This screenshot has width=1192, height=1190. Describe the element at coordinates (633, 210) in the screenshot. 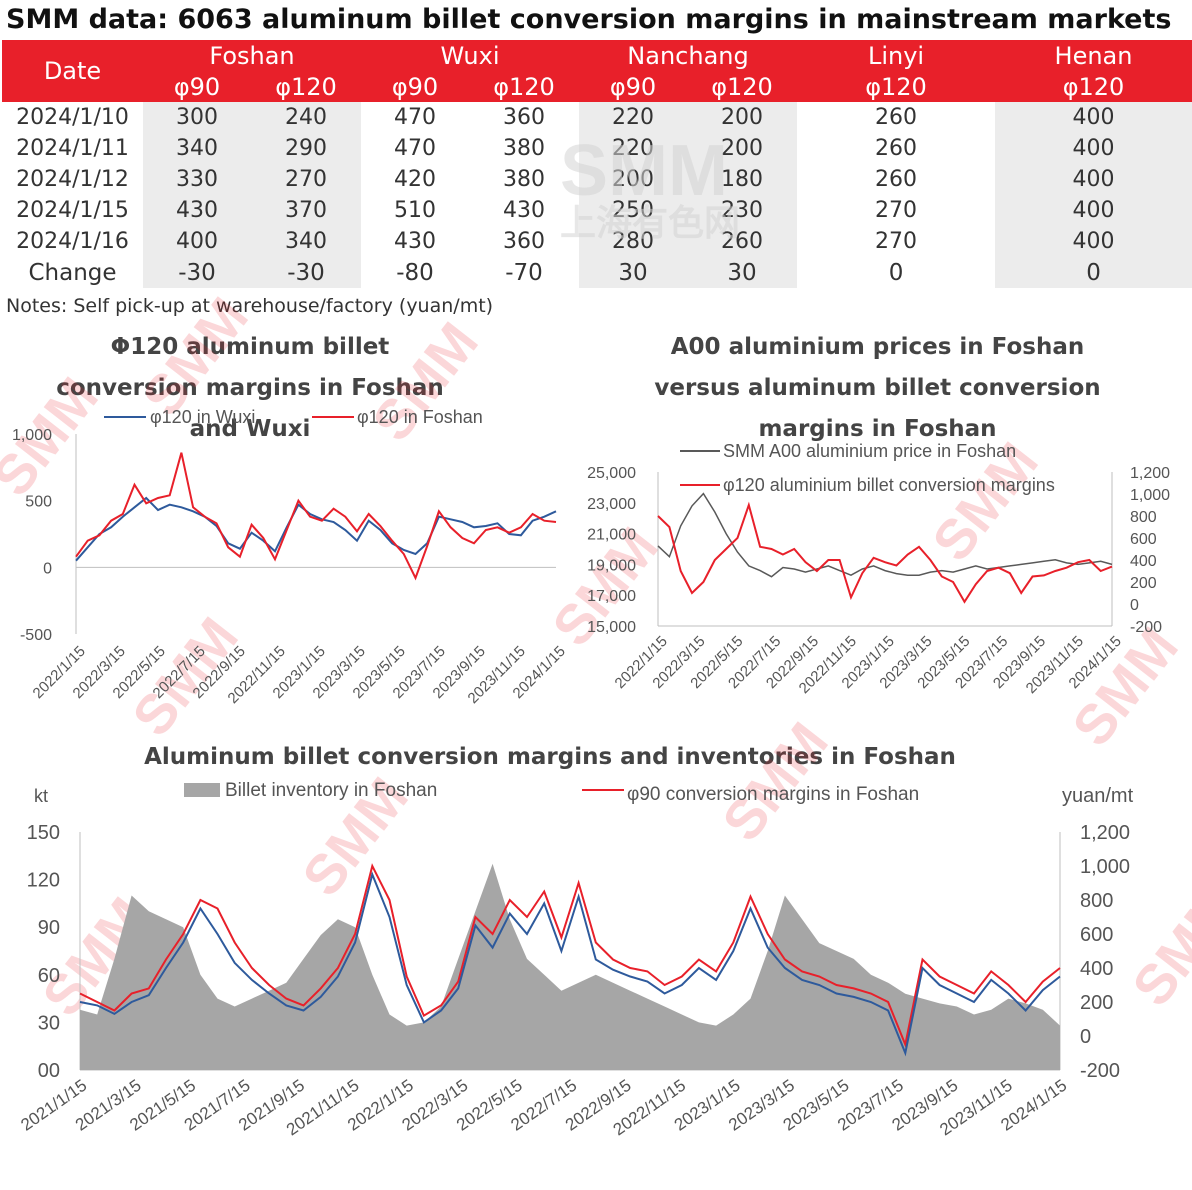

I see `table-cell: 250` at that location.